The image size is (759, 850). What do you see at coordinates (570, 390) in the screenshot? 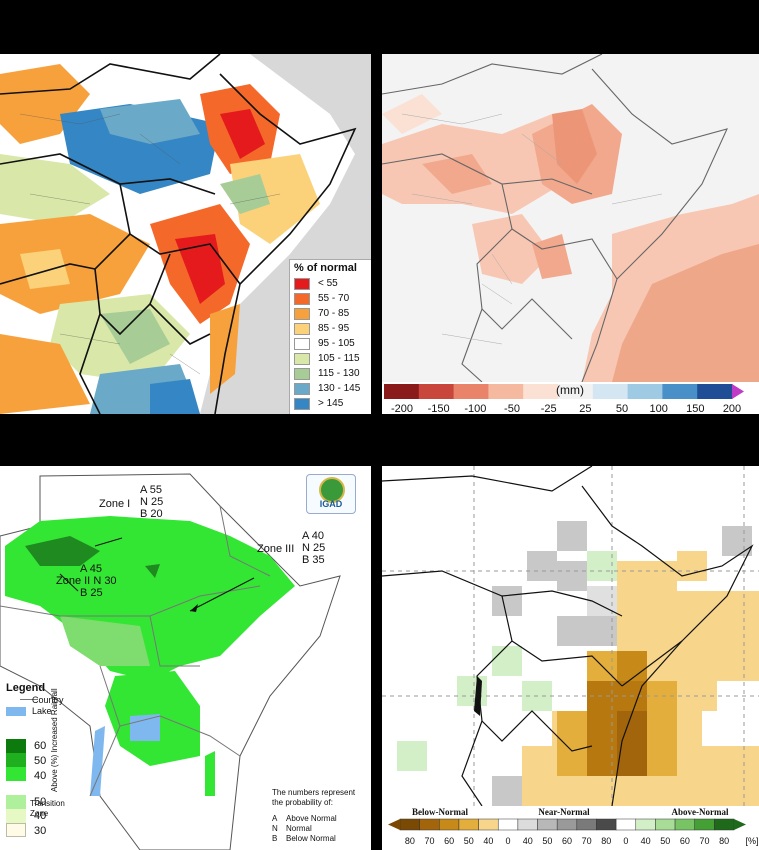
I see `colorbar-unit: (mm)` at bounding box center [570, 390].